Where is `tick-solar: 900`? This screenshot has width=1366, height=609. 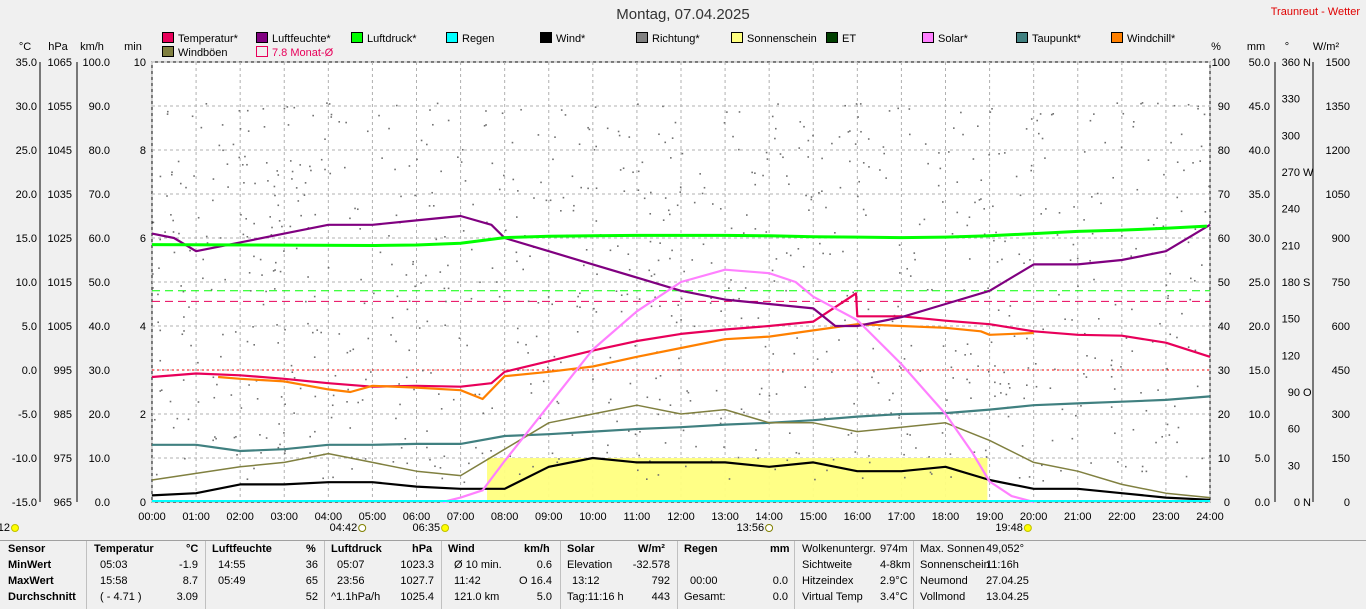
tick-solar: 900 is located at coordinates (1341, 239).